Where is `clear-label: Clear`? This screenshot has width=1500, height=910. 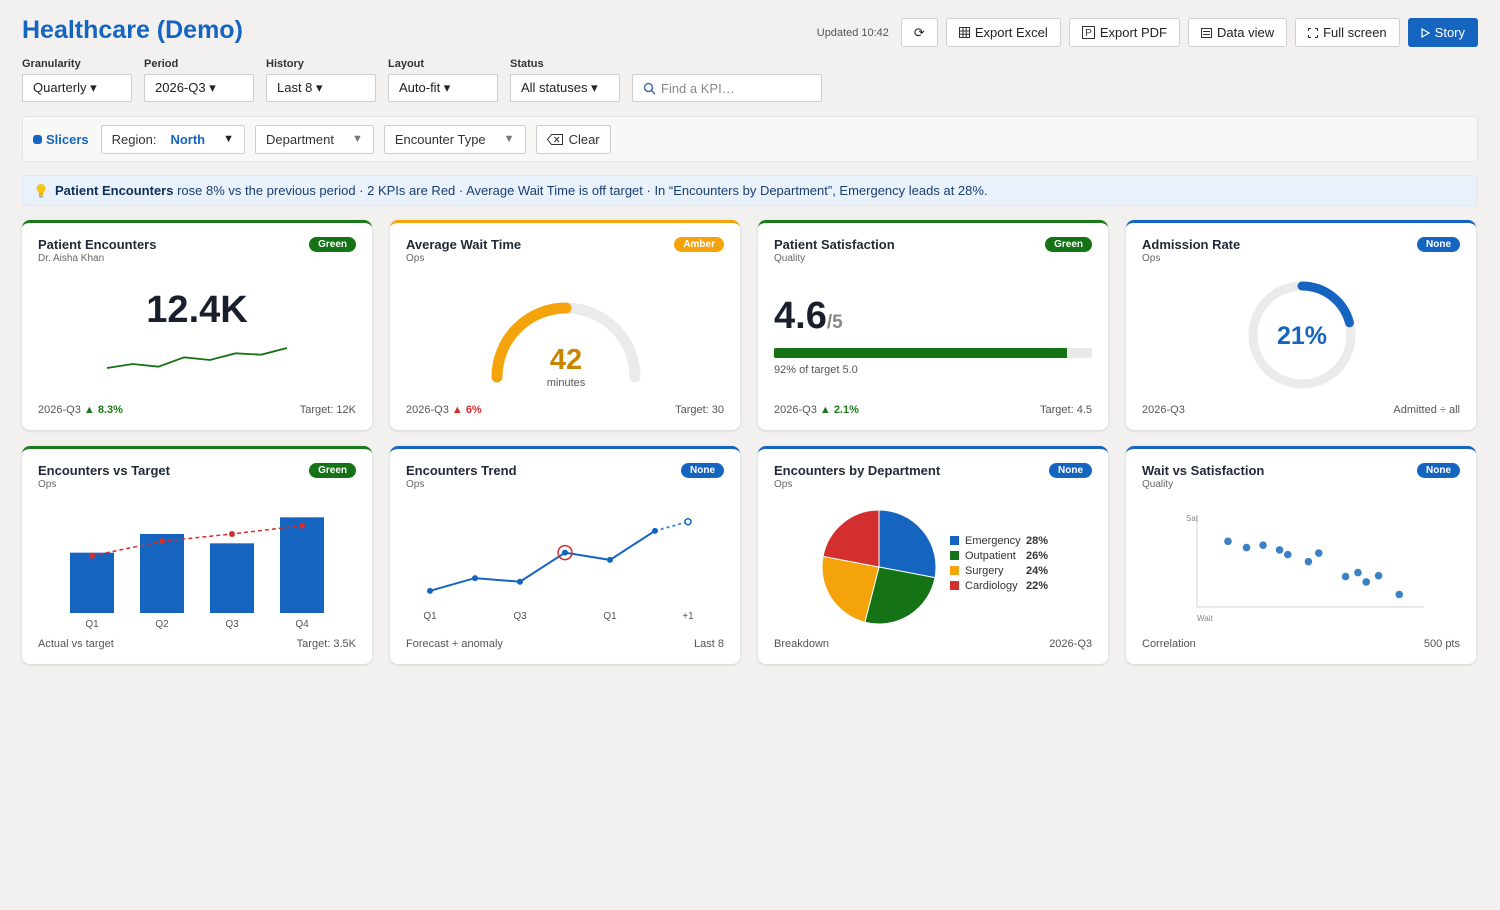
clear-label: Clear is located at coordinates (584, 139).